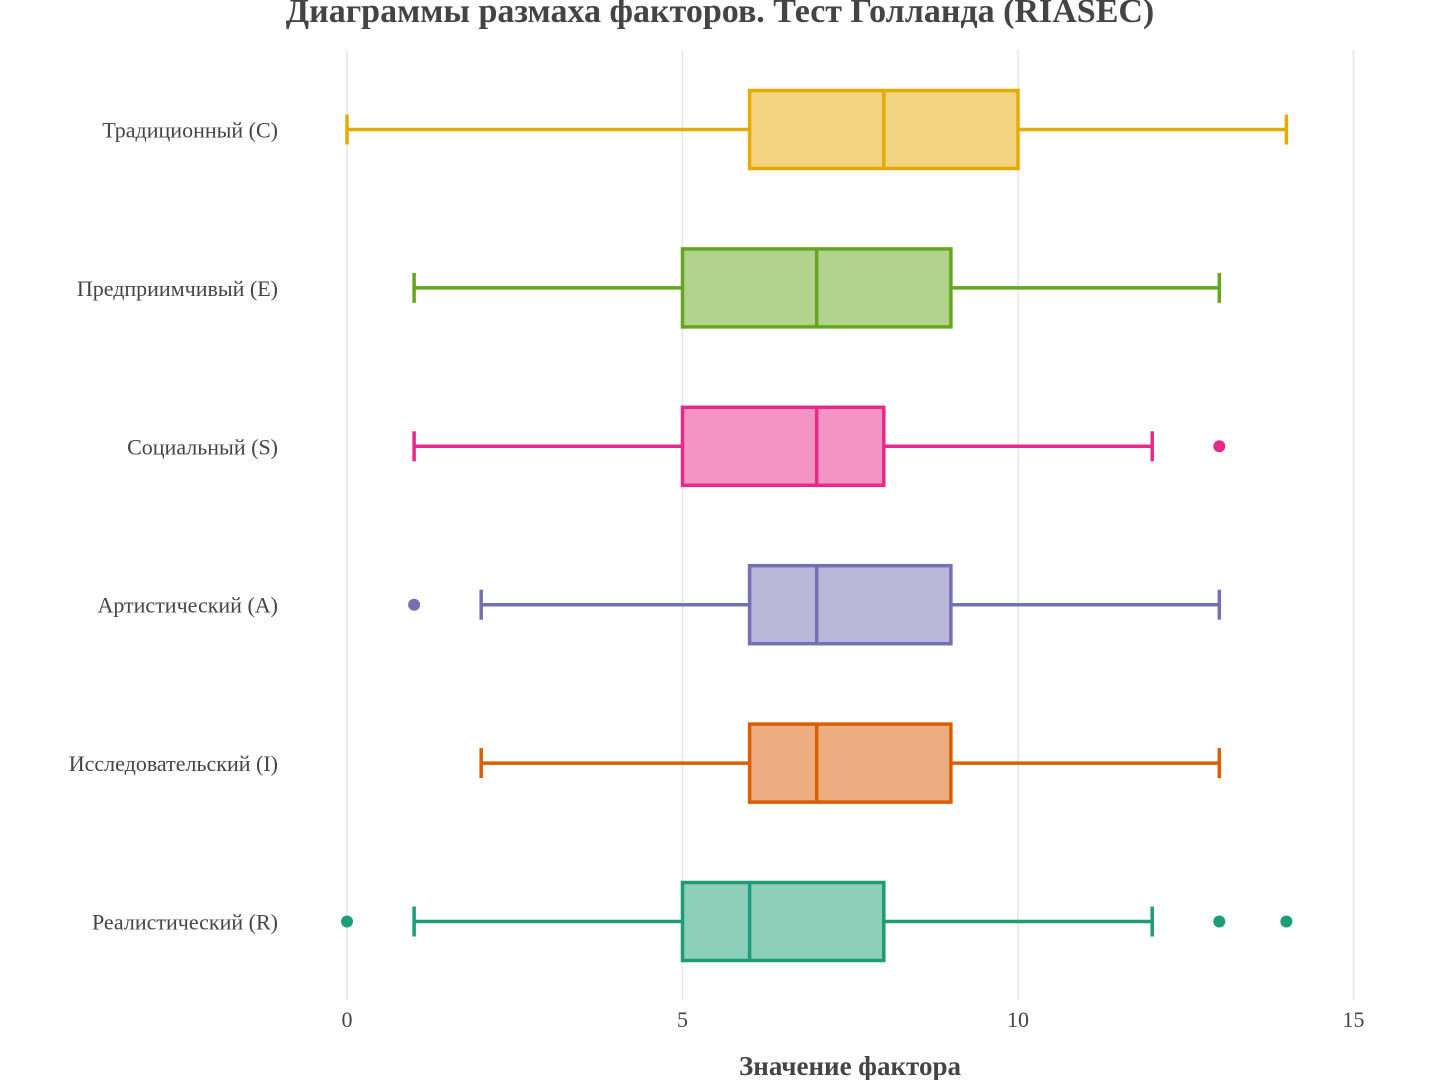 Image resolution: width=1440 pixels, height=1080 pixels. I want to click on category-label: Исследовательский (I), so click(173, 763).